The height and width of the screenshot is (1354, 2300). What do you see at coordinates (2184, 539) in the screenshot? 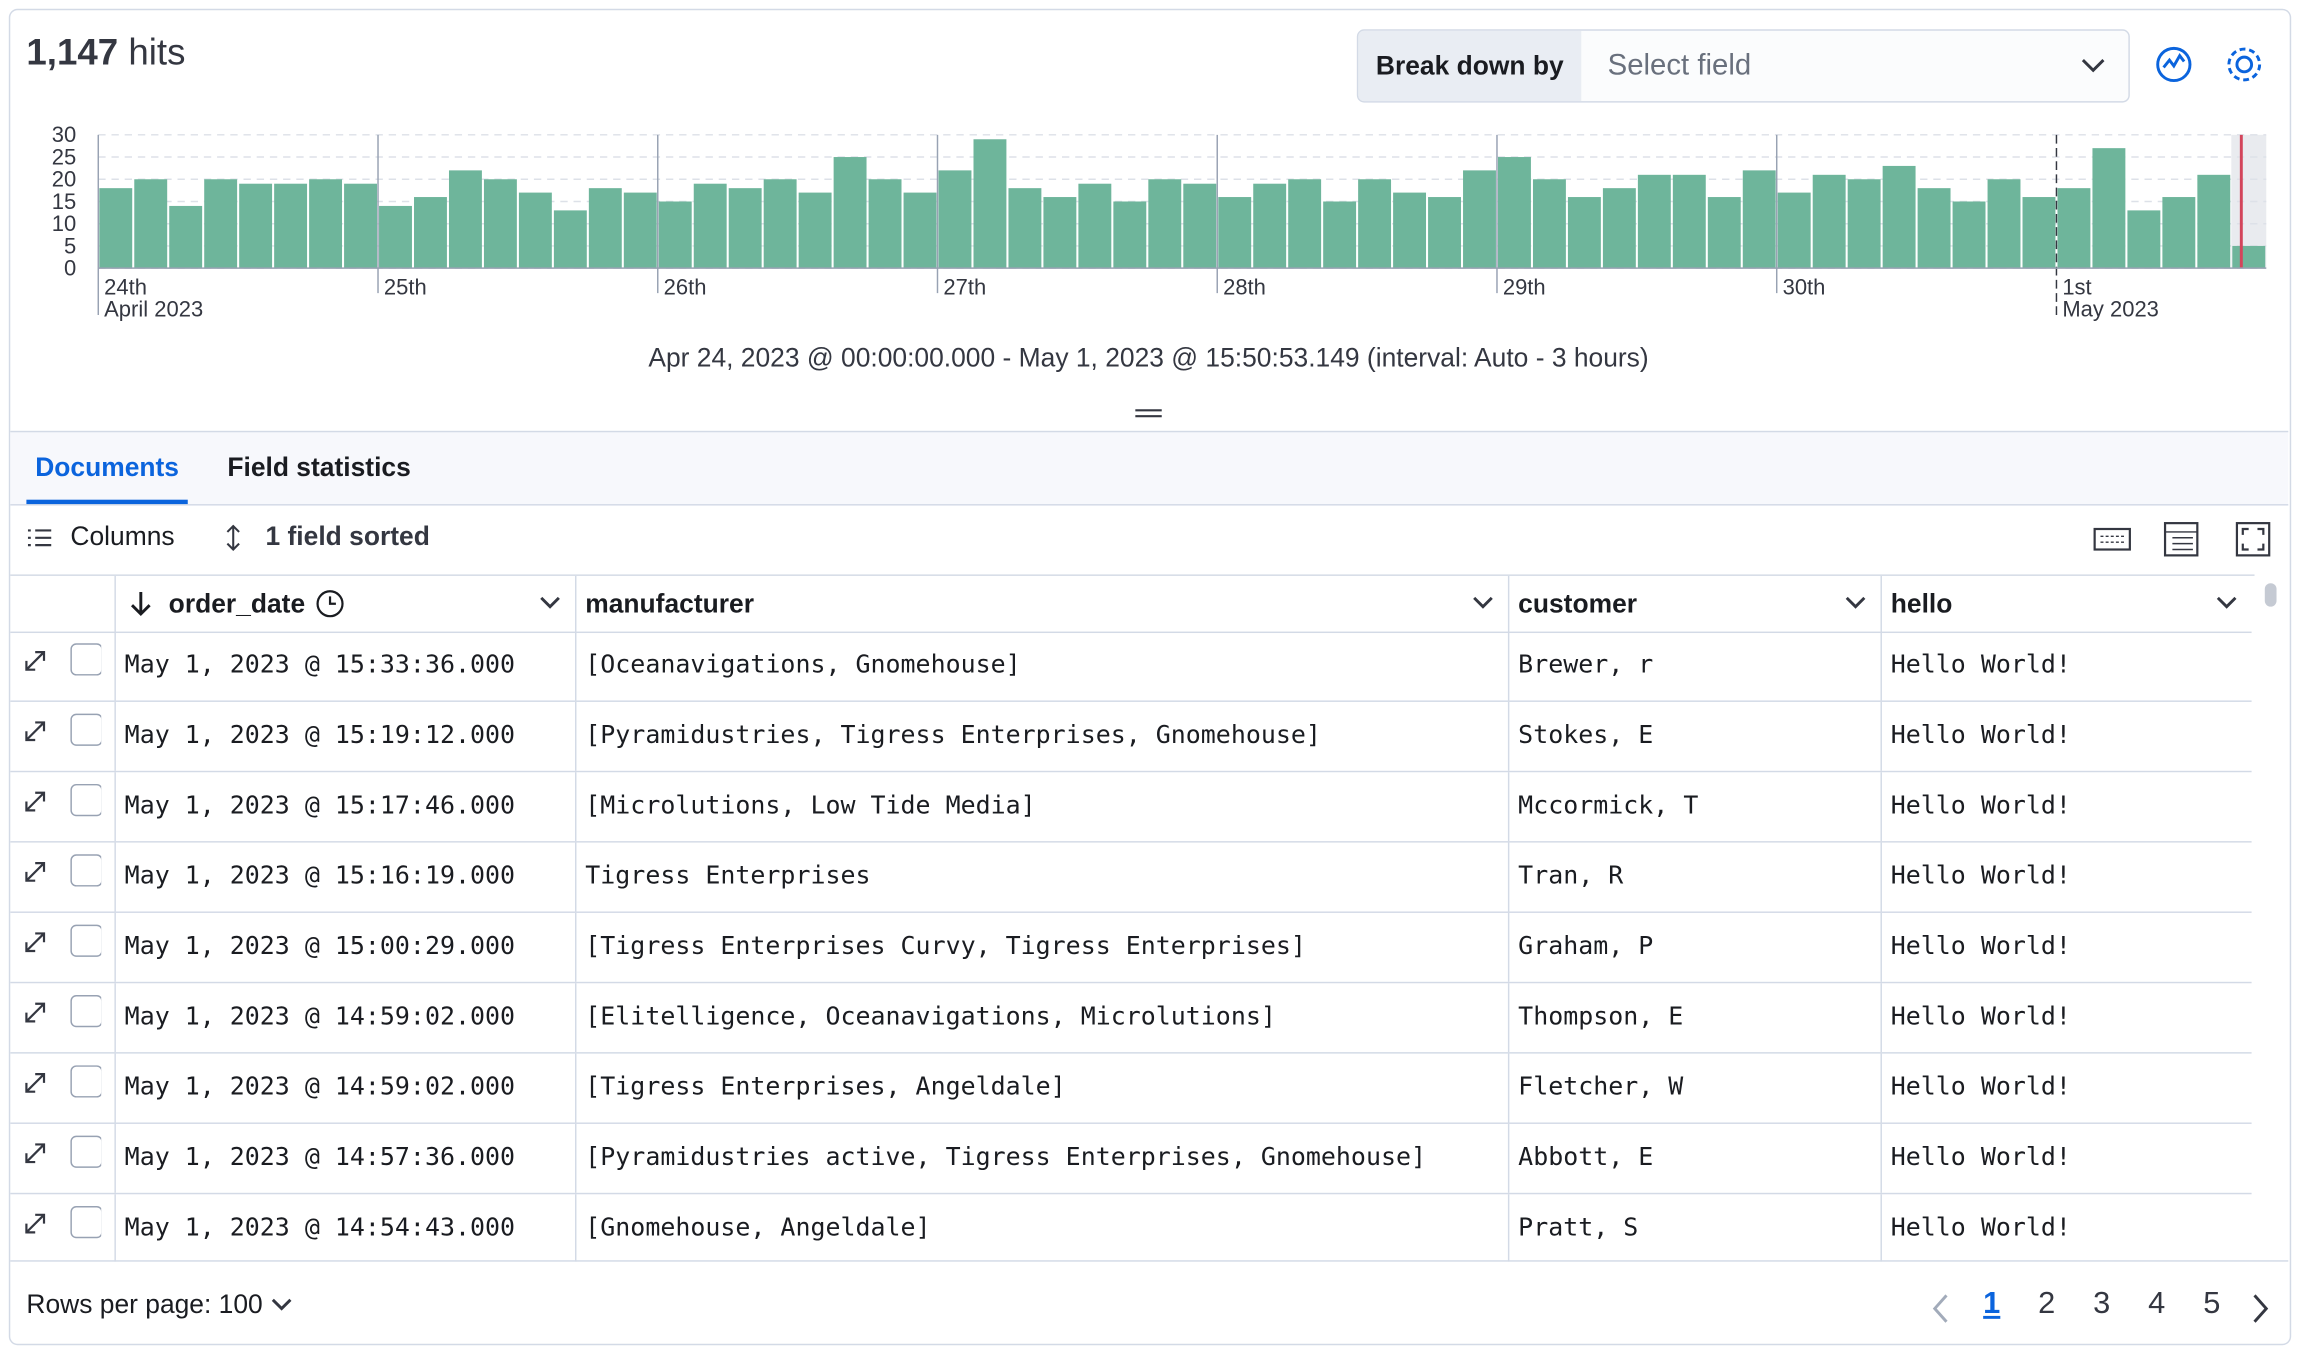
I see `grid-toolbar-icons` at bounding box center [2184, 539].